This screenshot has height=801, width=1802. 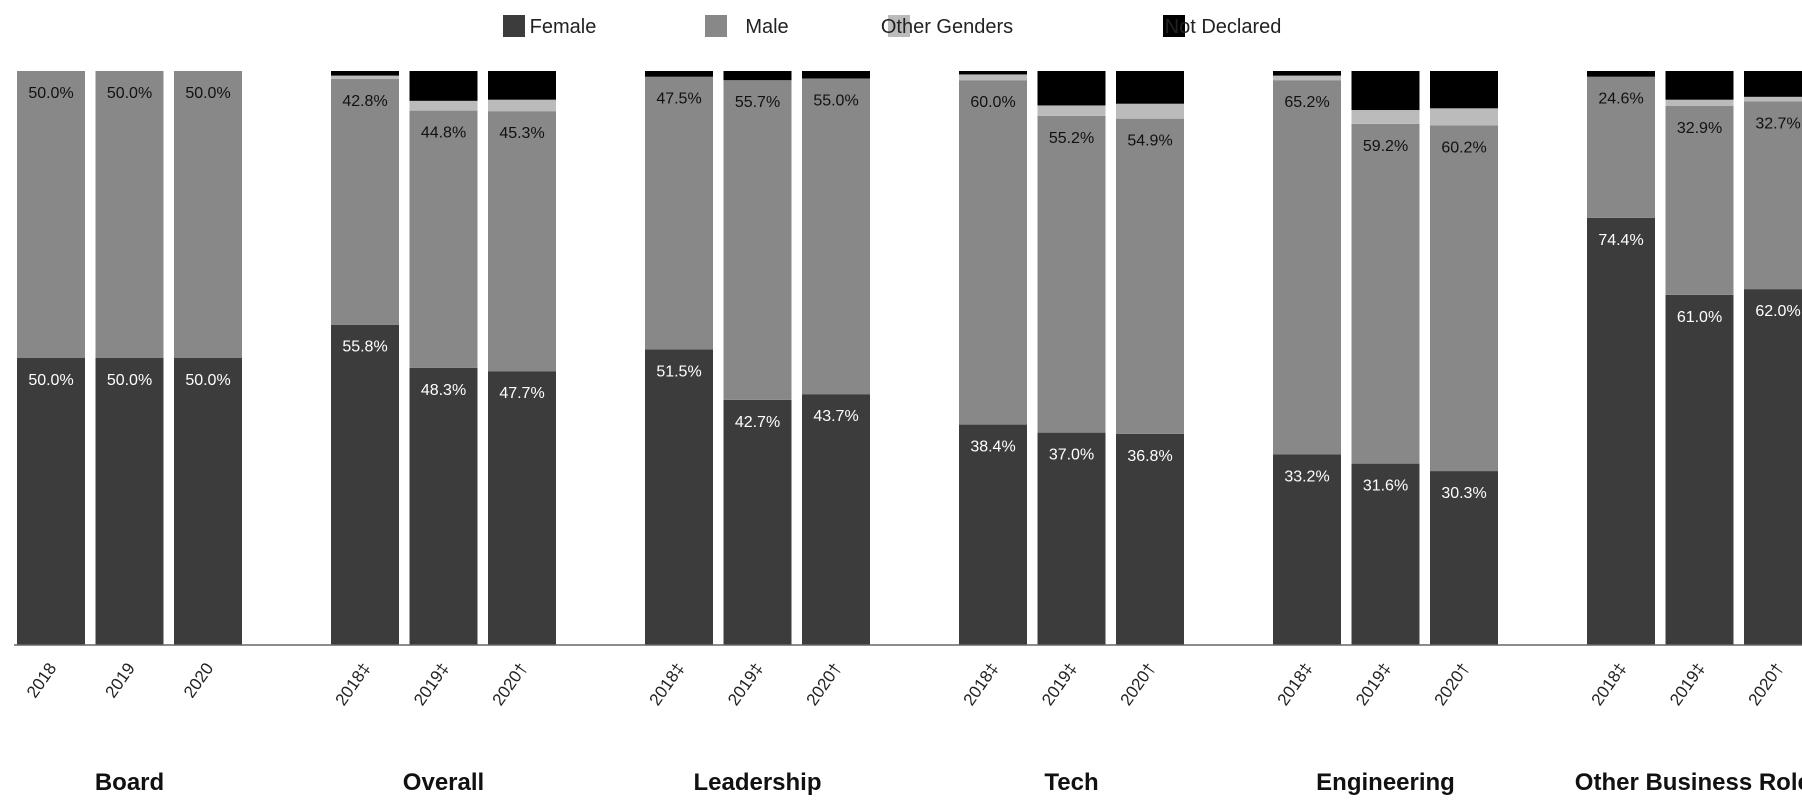 What do you see at coordinates (1385, 91) in the screenshot?
I see `bar-engineering-1-not-declared` at bounding box center [1385, 91].